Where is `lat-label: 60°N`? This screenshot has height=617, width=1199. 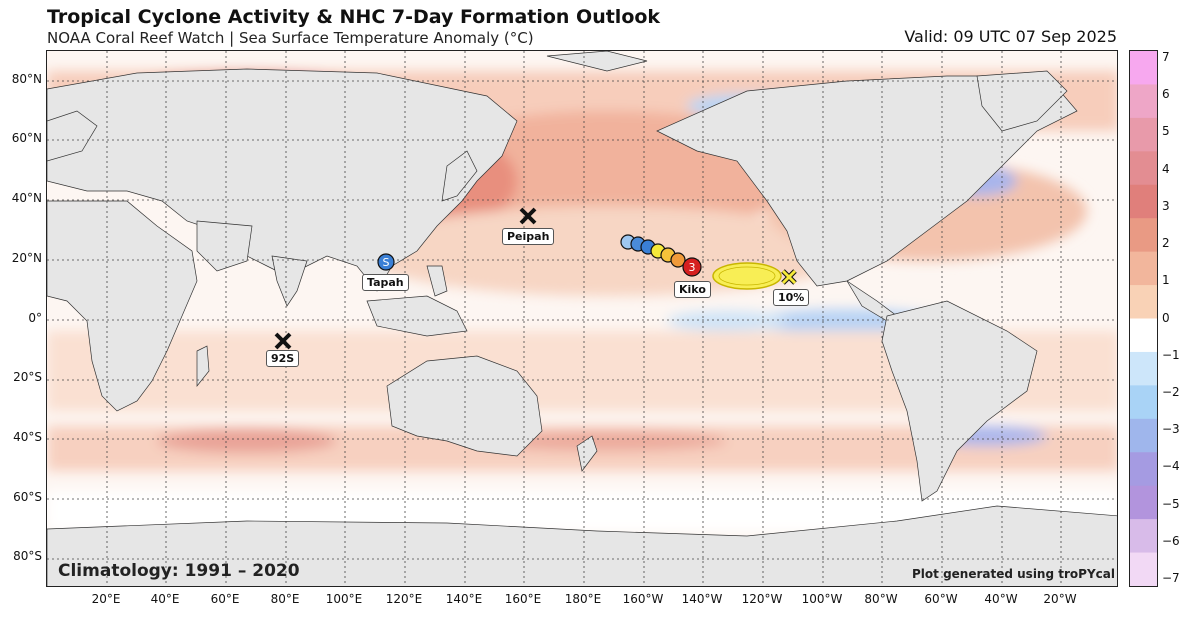
lat-label: 60°N is located at coordinates (26, 138).